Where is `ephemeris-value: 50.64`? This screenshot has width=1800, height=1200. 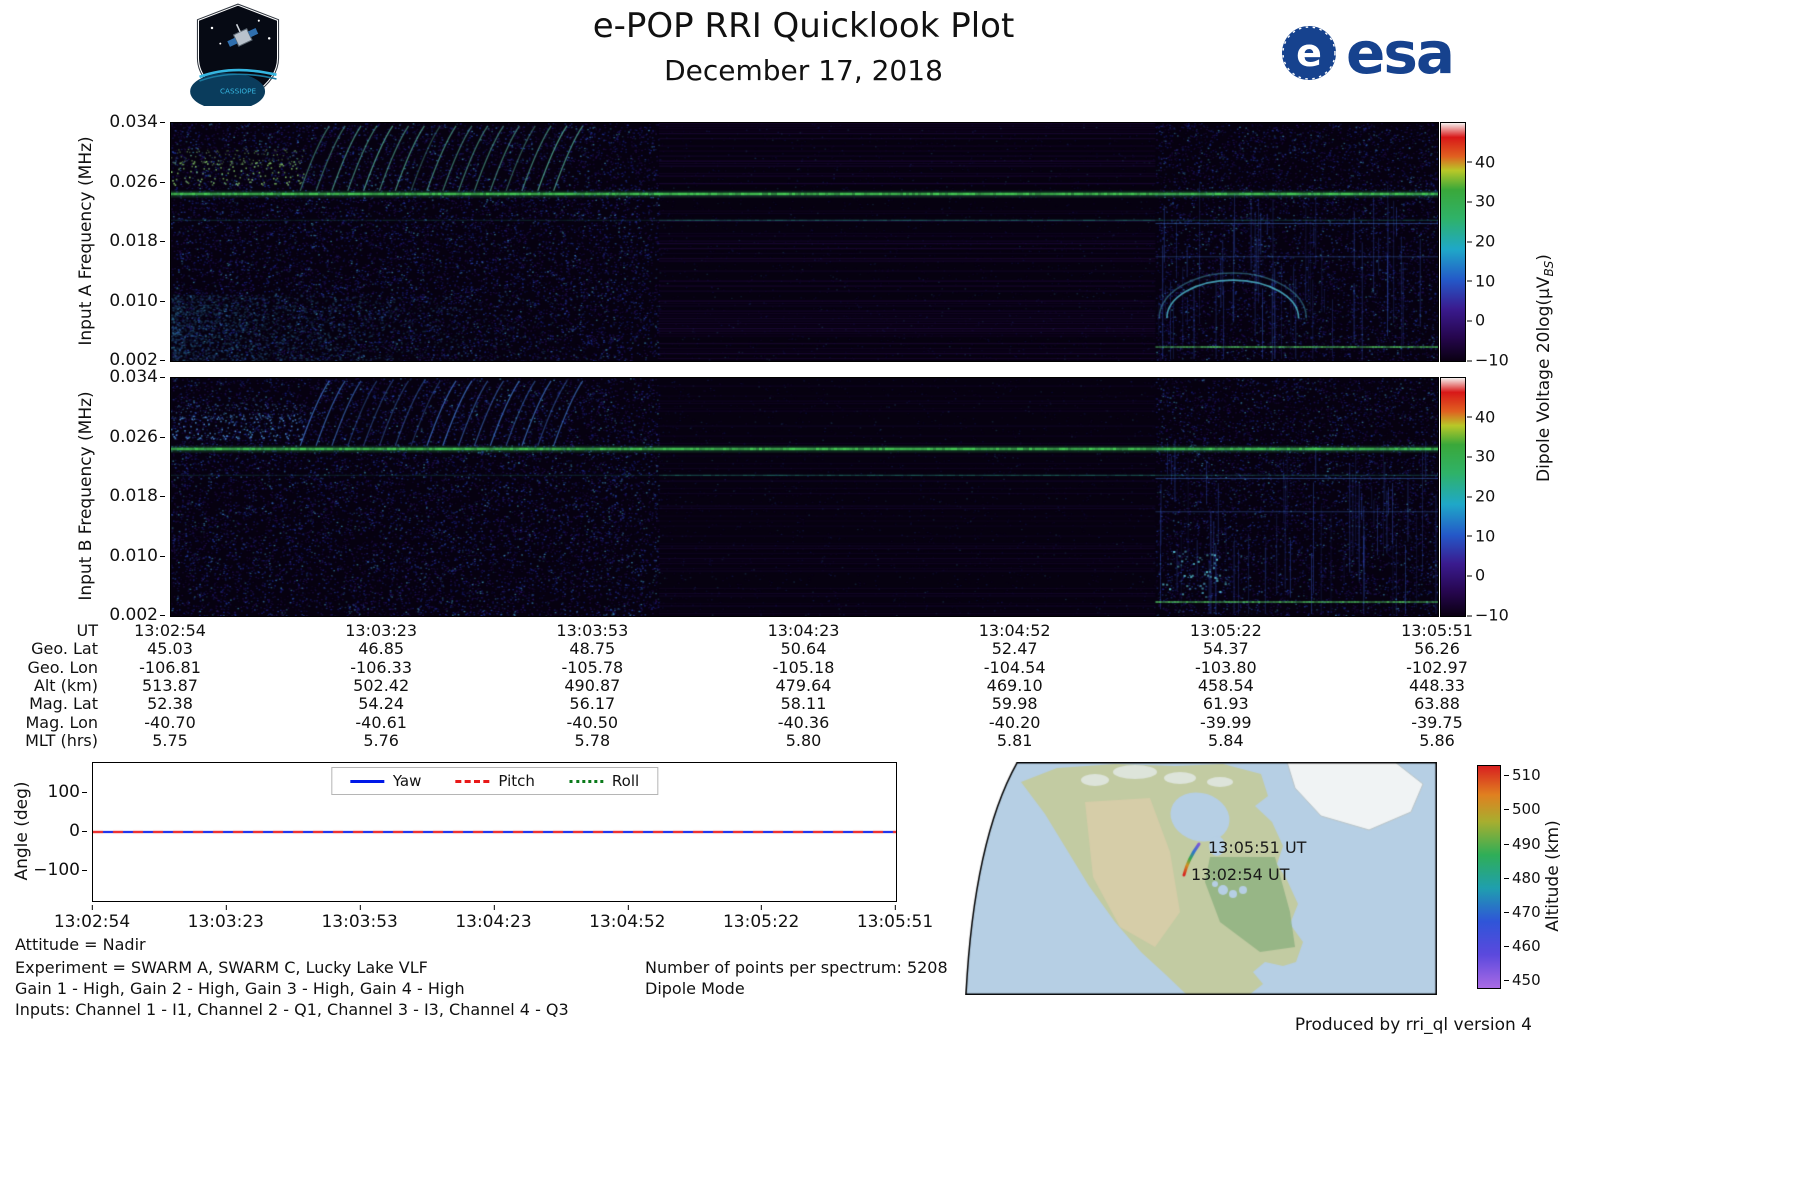
ephemeris-value: 50.64 is located at coordinates (803, 649).